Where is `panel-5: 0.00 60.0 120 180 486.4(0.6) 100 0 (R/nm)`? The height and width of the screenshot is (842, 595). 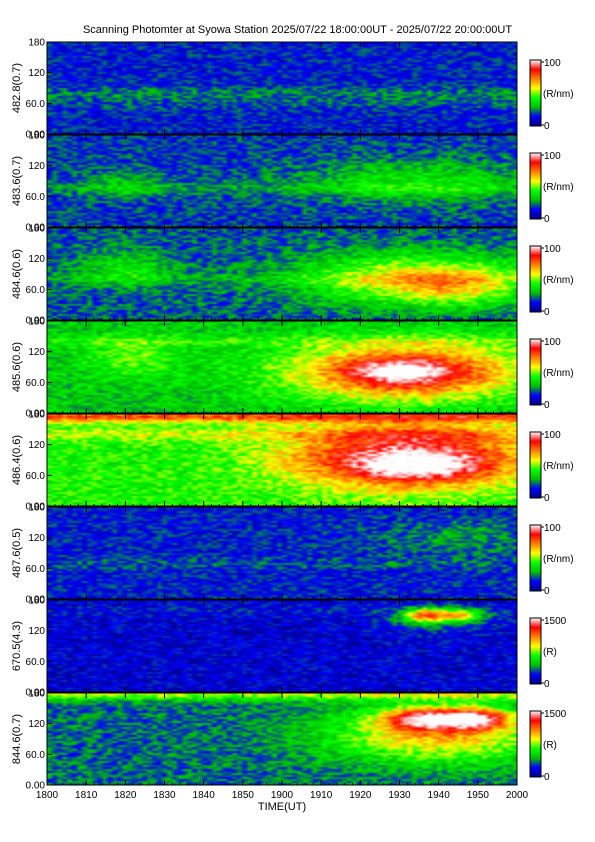 panel-5: 0.00 60.0 120 180 486.4(0.6) 100 0 (R/nm) is located at coordinates (292, 461).